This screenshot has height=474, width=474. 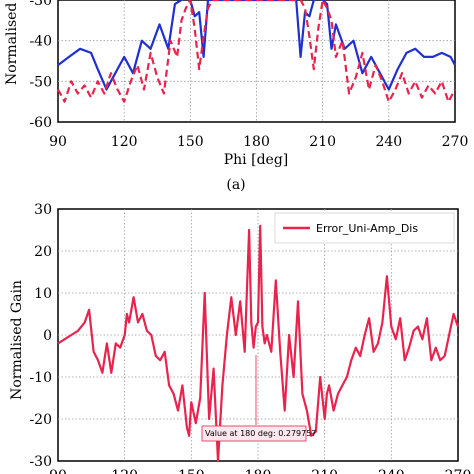 I want to click on top-y-tick-label: -30, so click(x=40, y=4).